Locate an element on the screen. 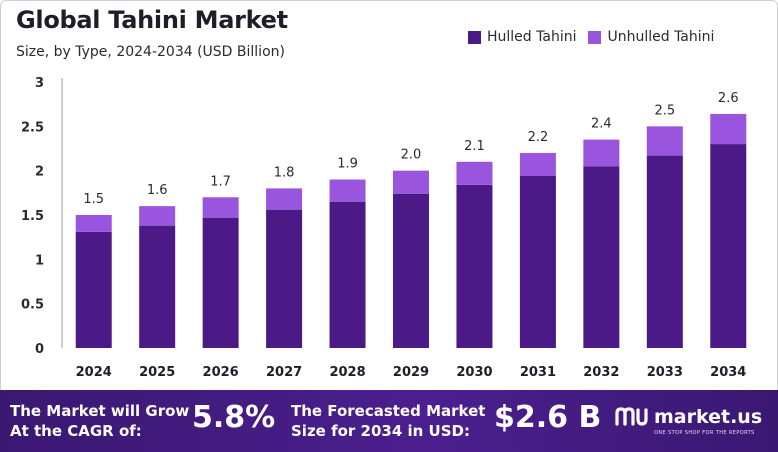 The width and height of the screenshot is (778, 452). x-tick-label: 2030 is located at coordinates (474, 372).